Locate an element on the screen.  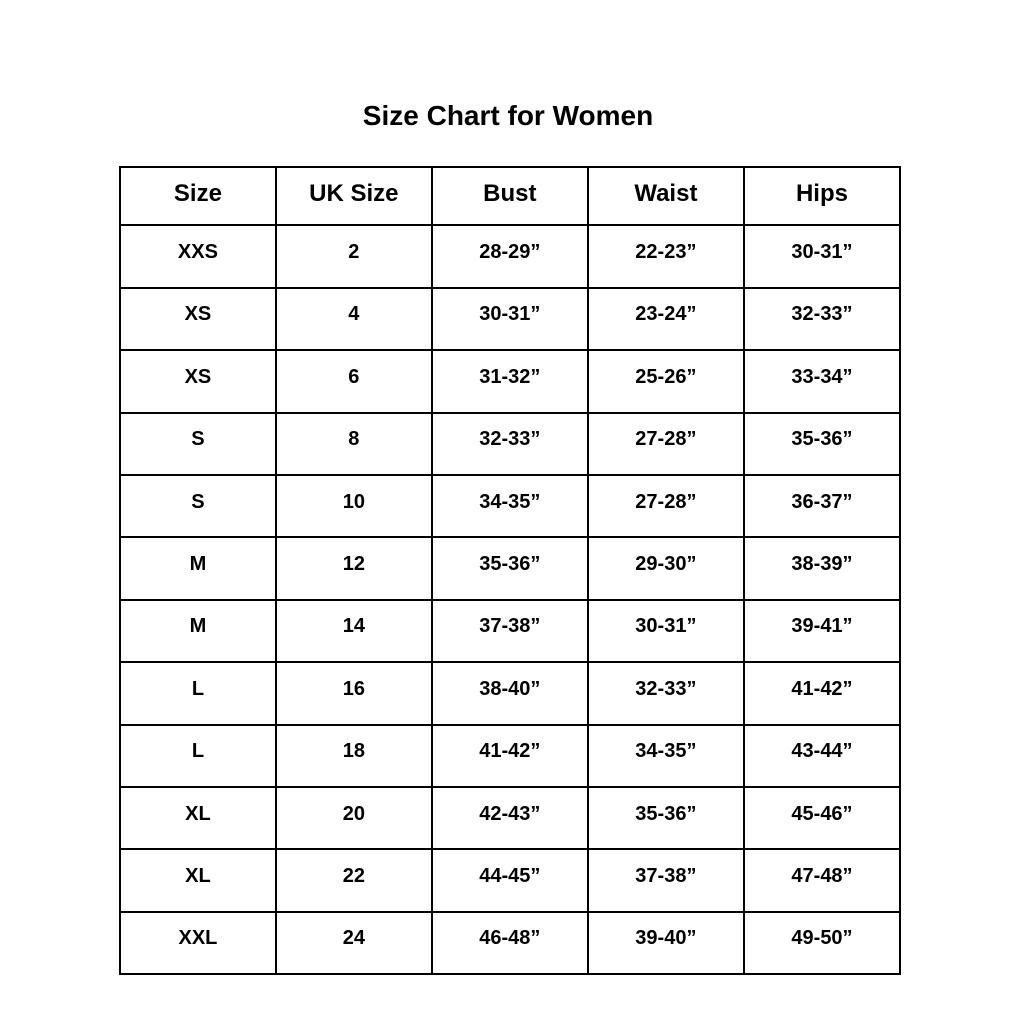
table-cell: 36-37” is located at coordinates (822, 506).